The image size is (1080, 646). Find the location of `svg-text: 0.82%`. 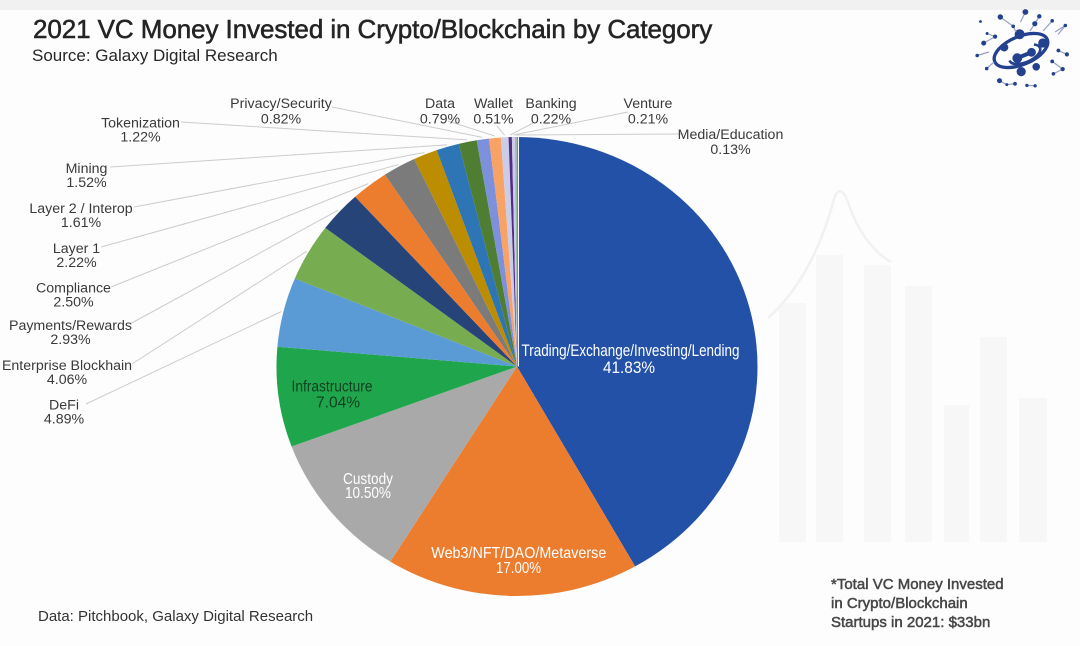

svg-text: 0.82% is located at coordinates (281, 120).